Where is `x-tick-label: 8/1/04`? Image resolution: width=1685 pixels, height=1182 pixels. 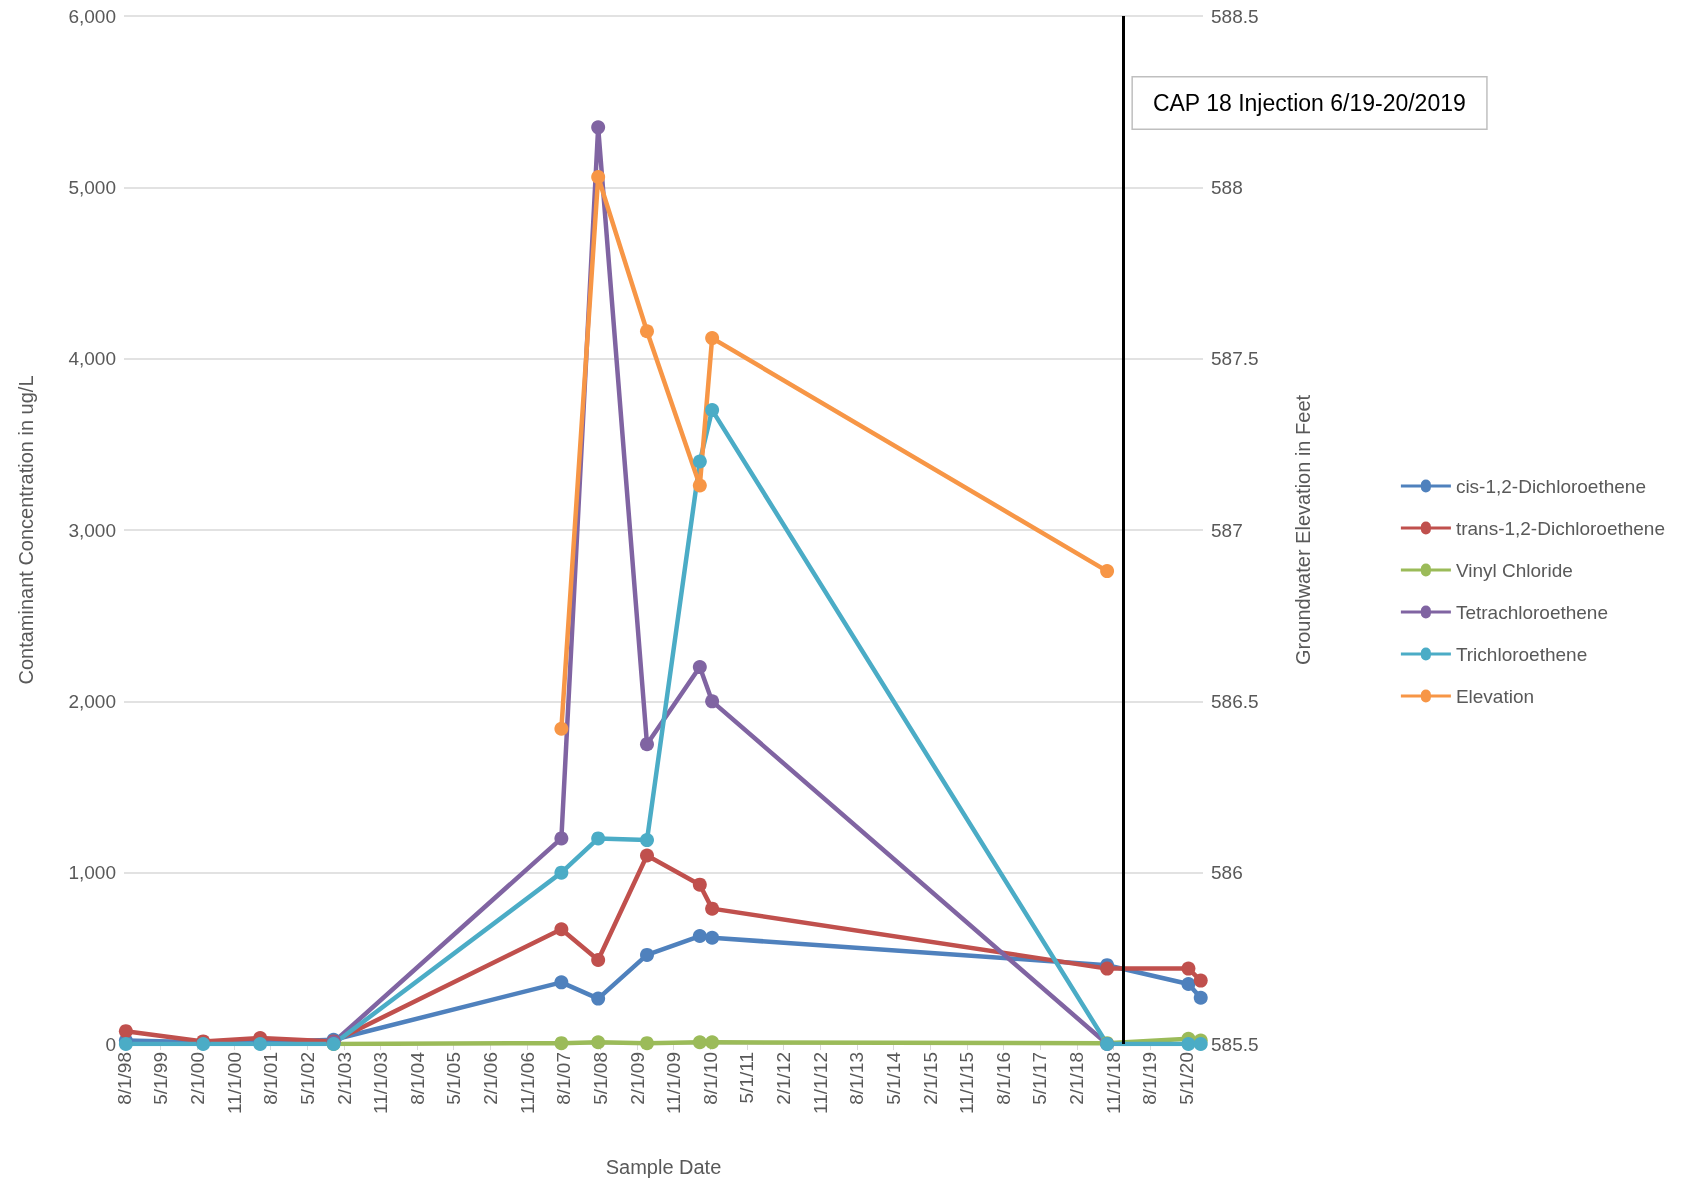
x-tick-label: 8/1/04 is located at coordinates (417, 1078).